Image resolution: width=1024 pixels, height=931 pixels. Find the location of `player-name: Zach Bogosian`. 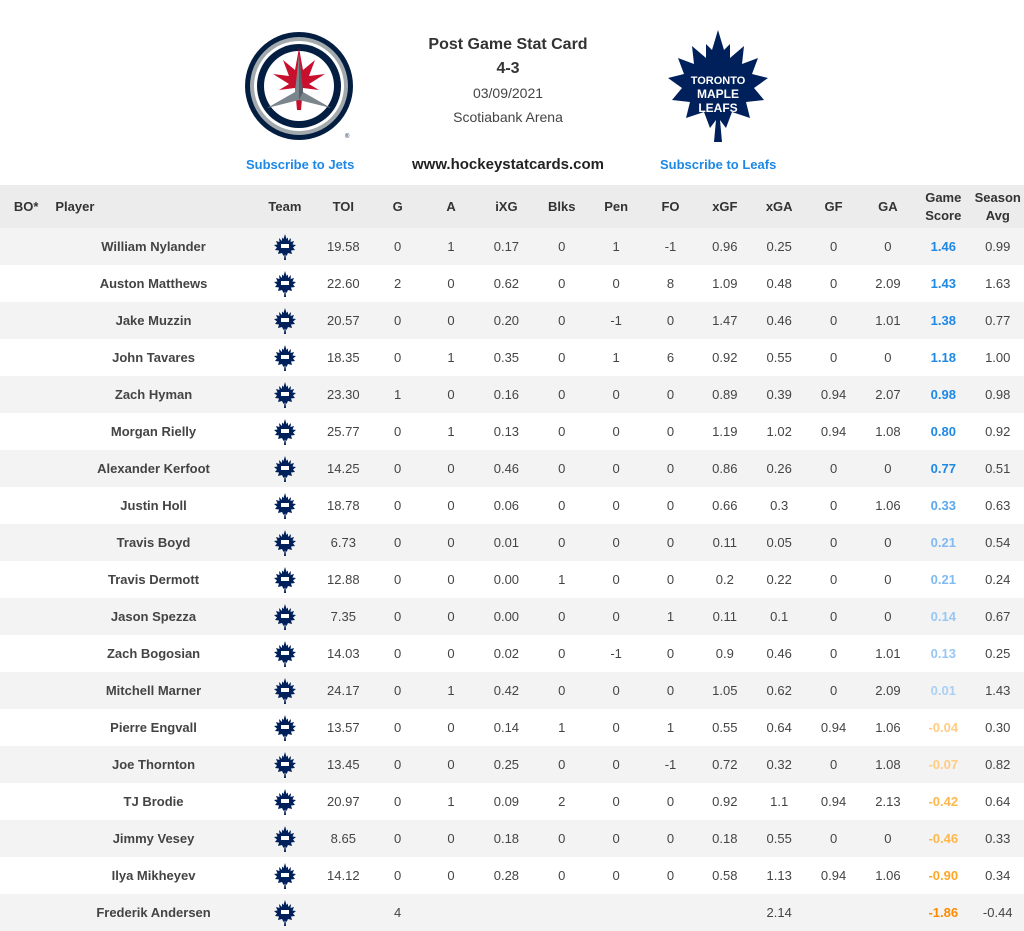

player-name: Zach Bogosian is located at coordinates (153, 653).